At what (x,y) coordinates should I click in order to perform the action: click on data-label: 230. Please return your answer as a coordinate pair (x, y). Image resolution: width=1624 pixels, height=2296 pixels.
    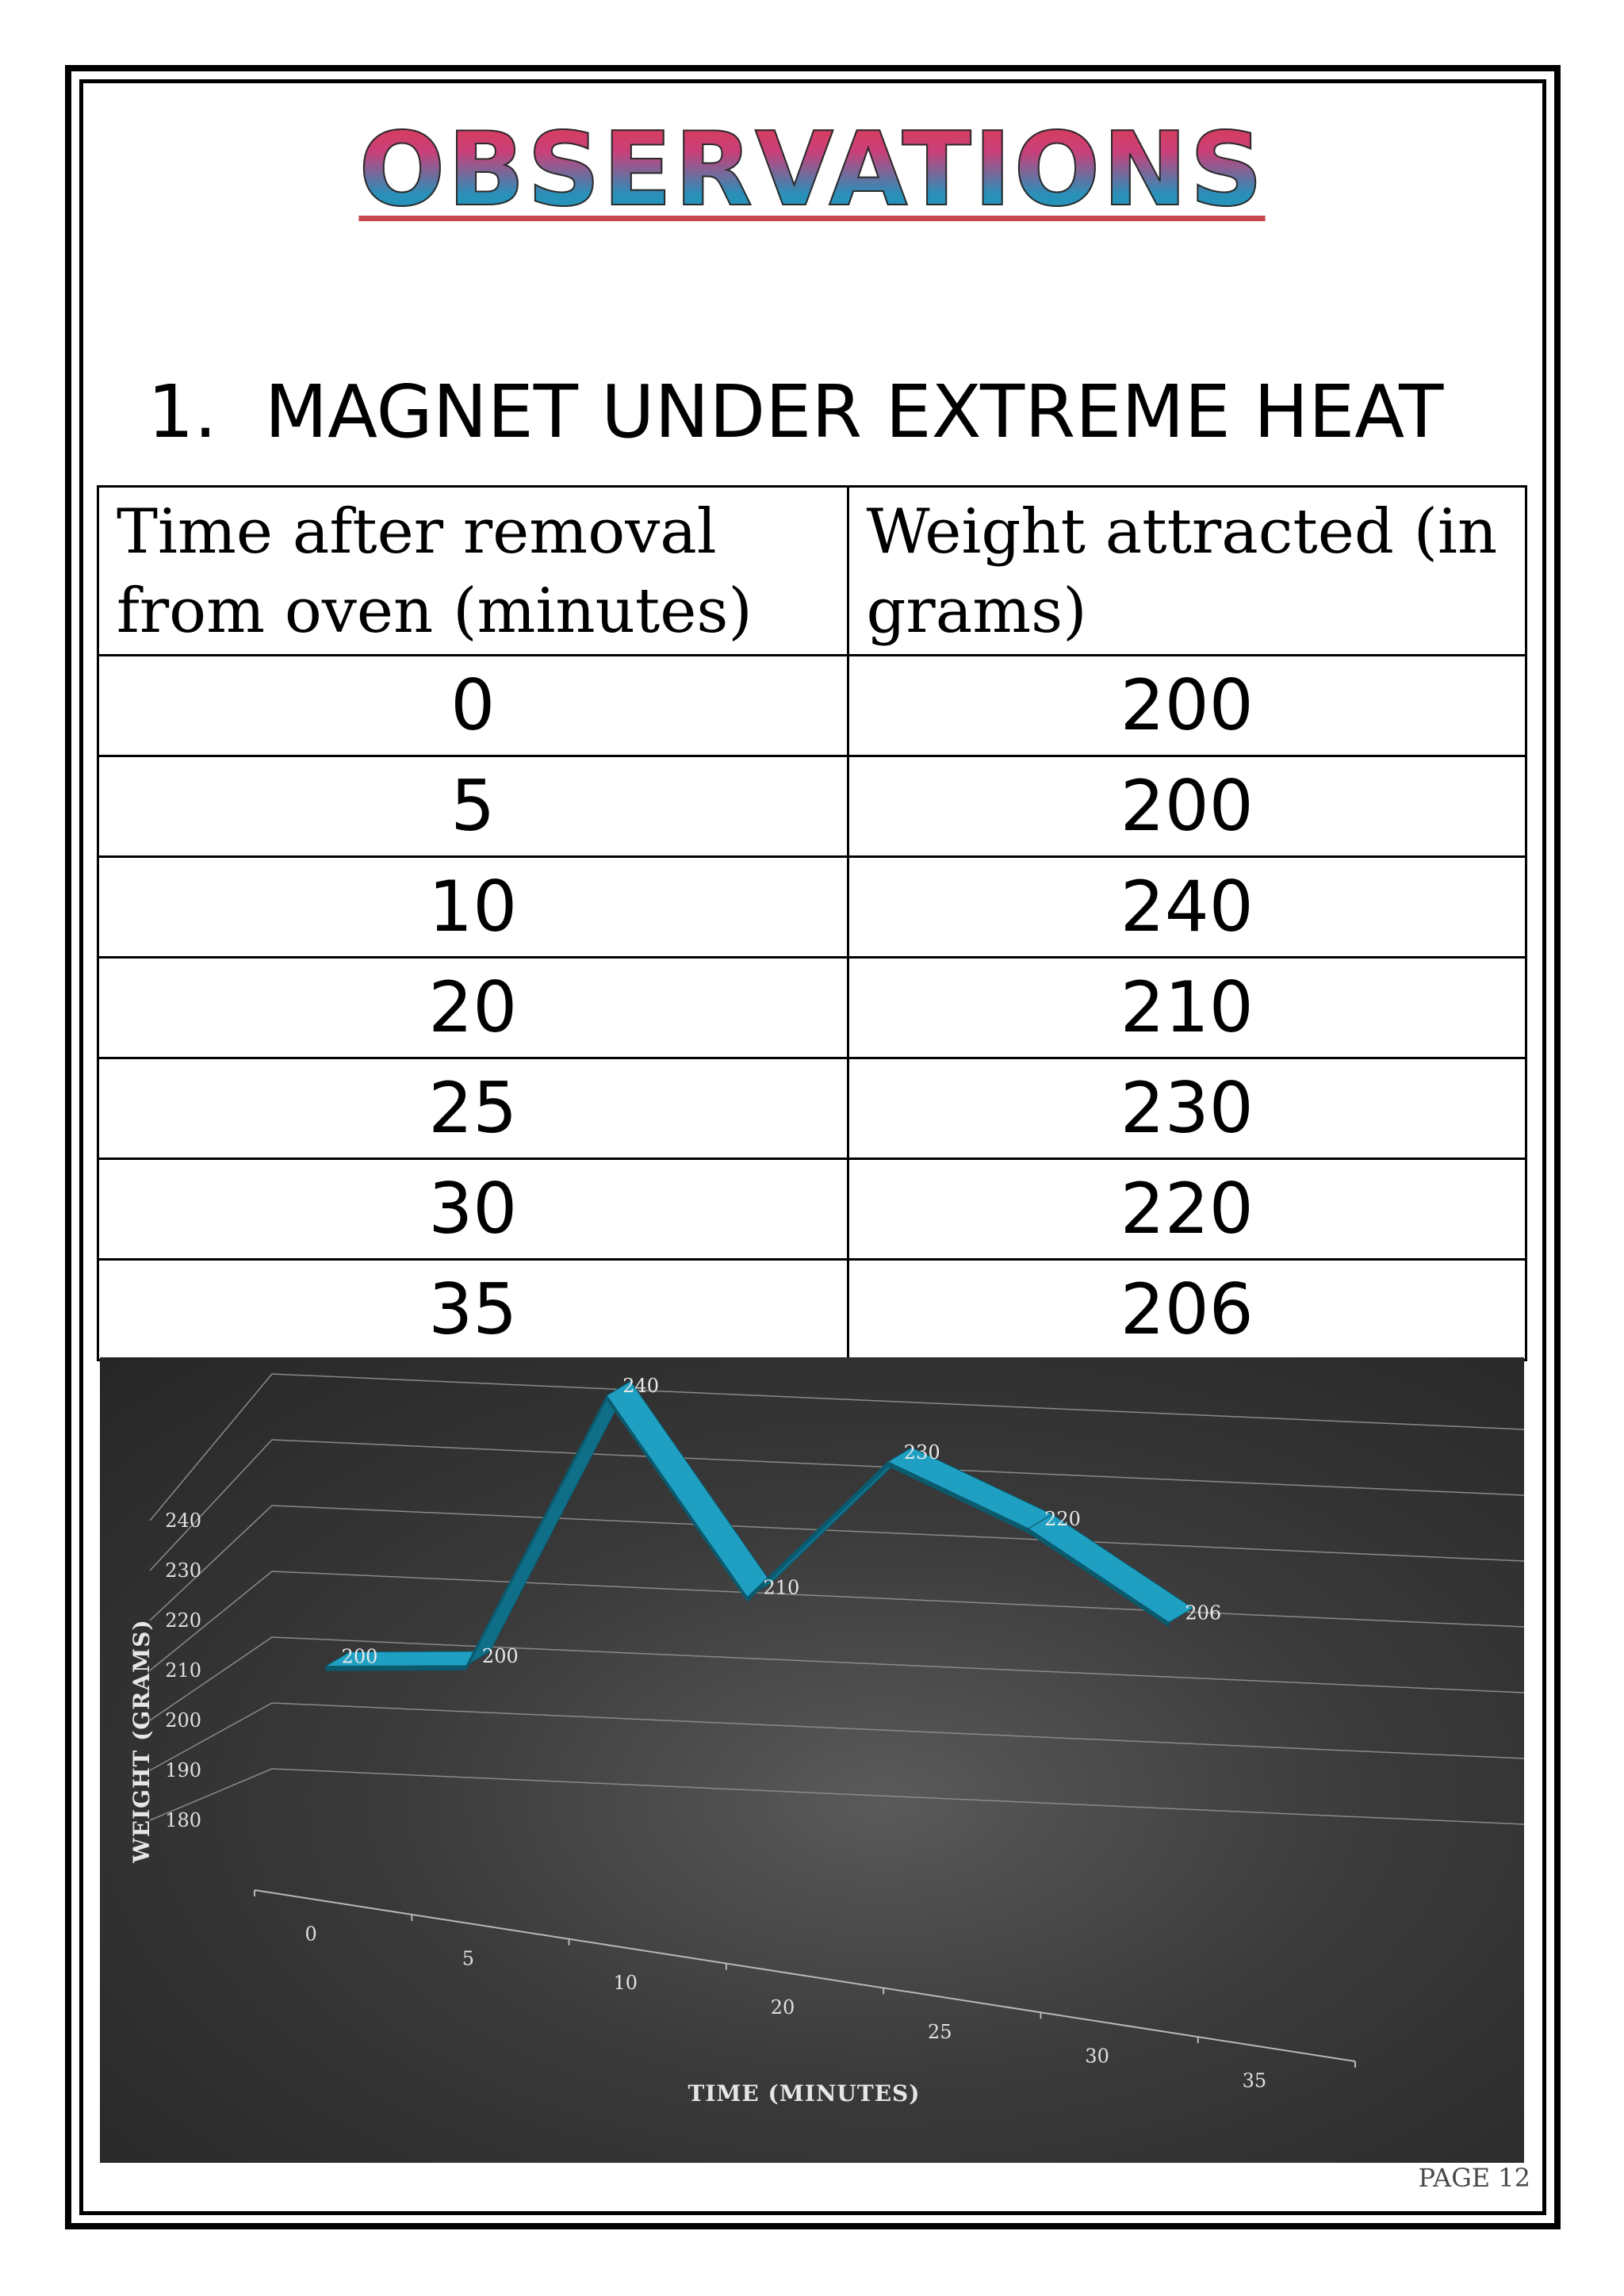
    Looking at the image, I should click on (922, 1453).